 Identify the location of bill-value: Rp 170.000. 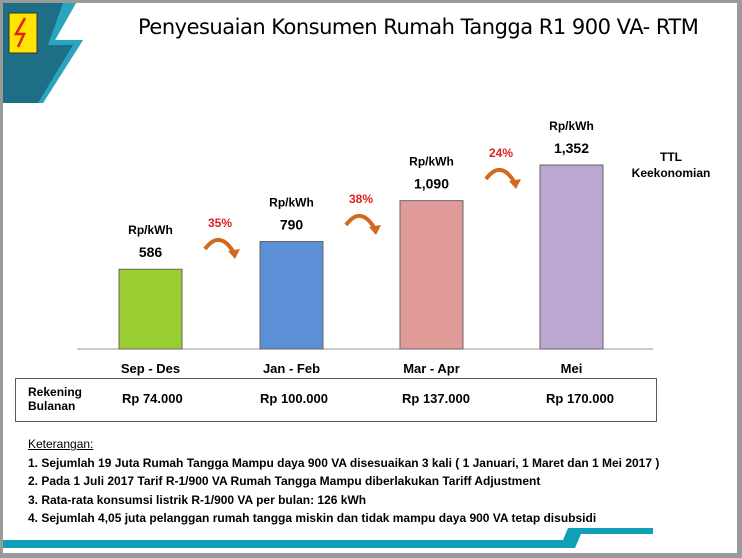
(580, 398).